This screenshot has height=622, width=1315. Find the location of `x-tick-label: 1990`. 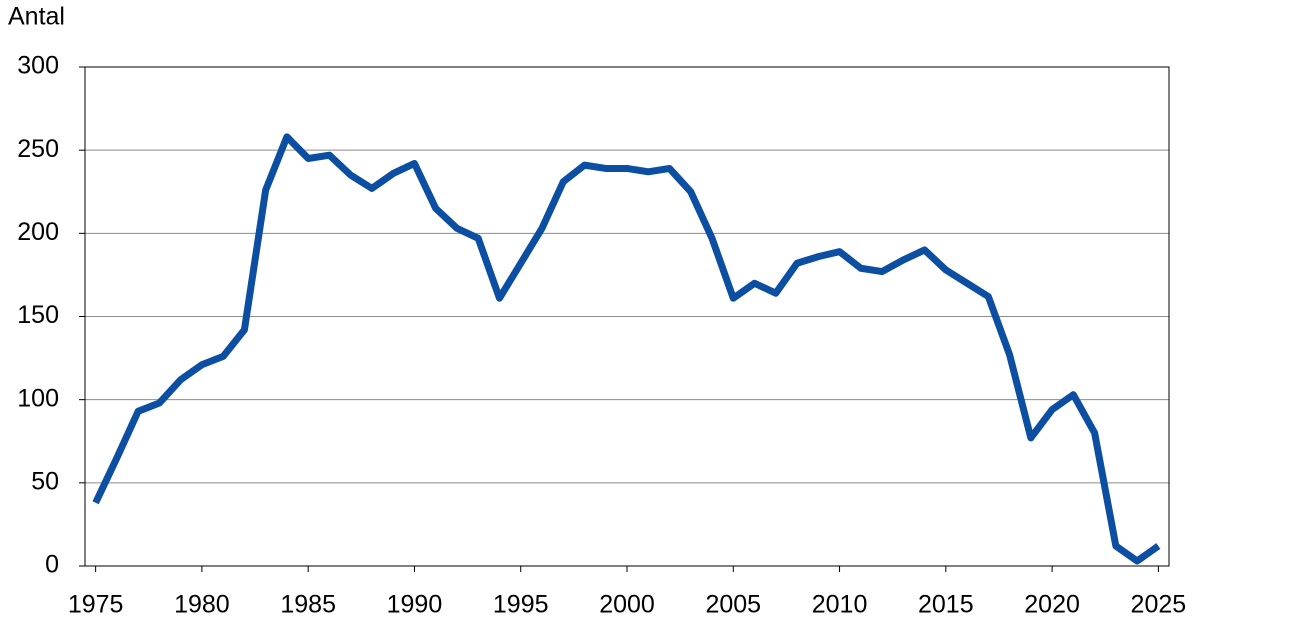

x-tick-label: 1990 is located at coordinates (415, 605).